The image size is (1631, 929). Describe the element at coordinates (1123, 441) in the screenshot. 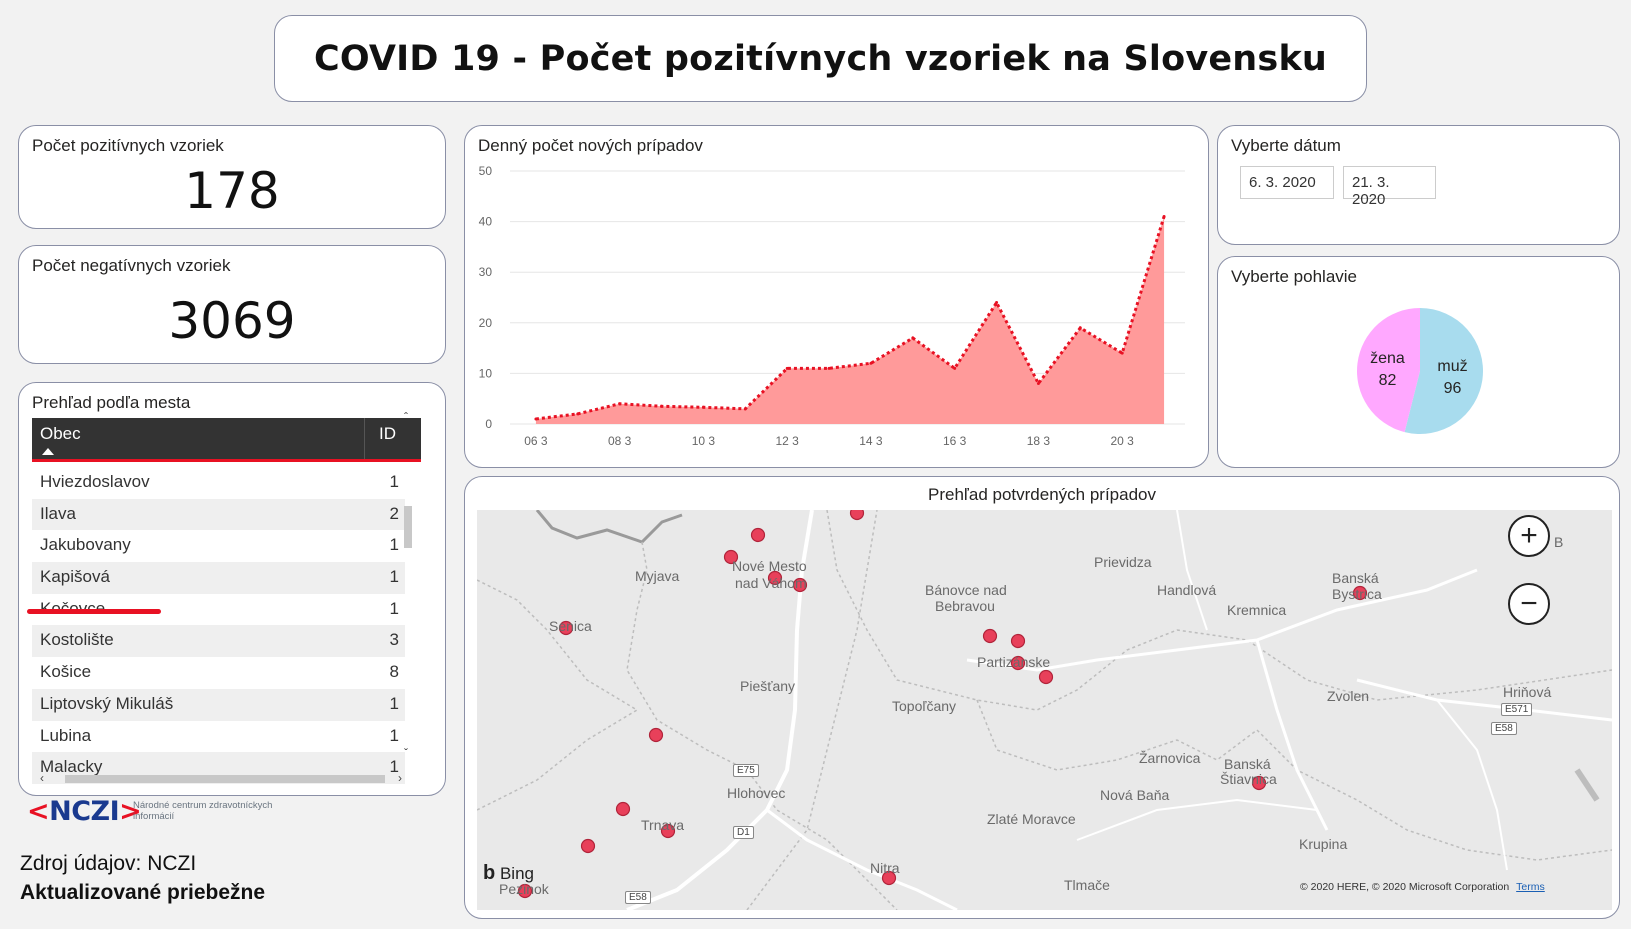

I see `x-tick-label: 20 3` at that location.